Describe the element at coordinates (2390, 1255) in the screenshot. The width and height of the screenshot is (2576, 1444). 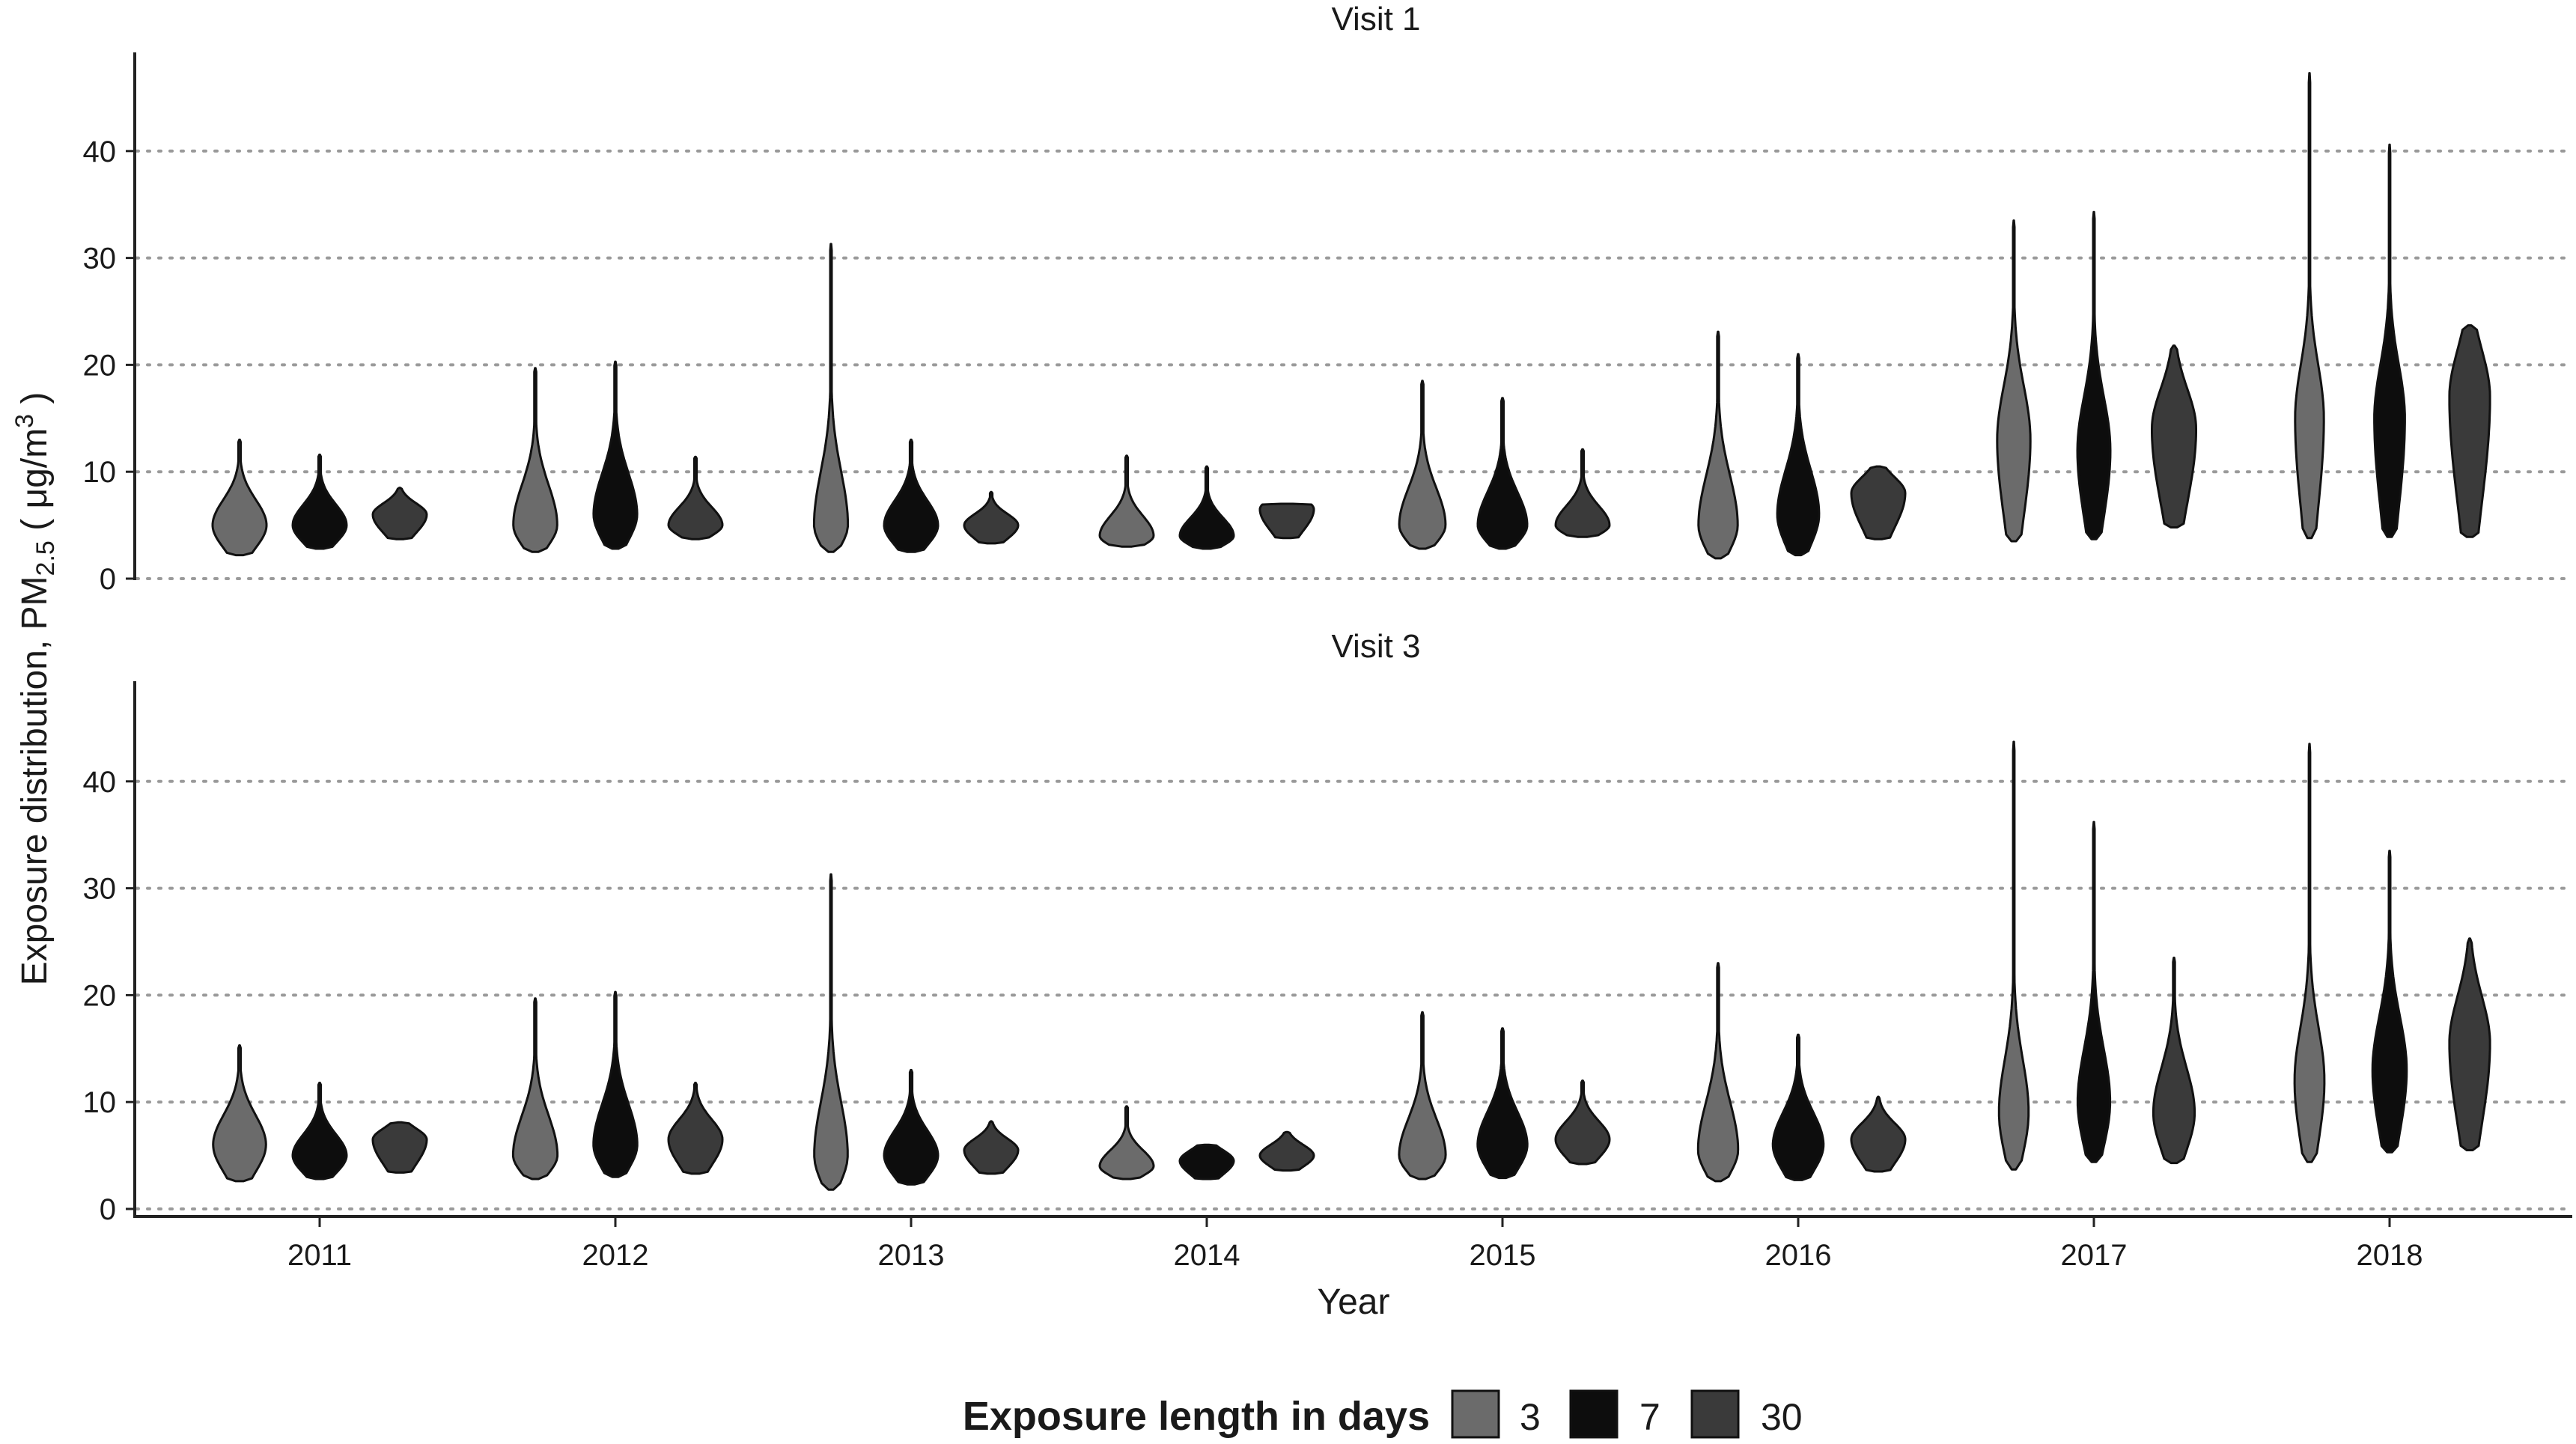
I see `x-tick-label-2018: 2018` at that location.